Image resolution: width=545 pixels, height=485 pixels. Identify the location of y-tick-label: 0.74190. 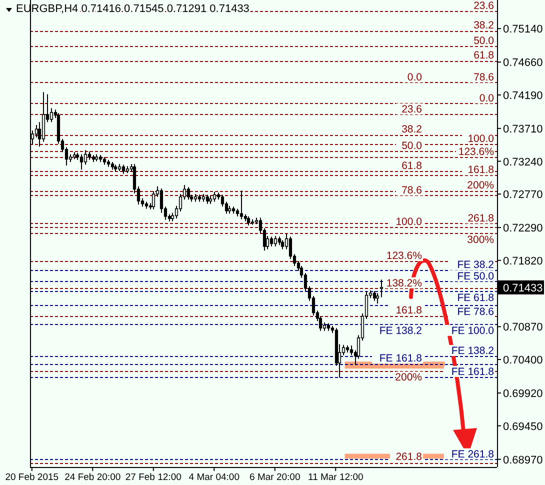
(523, 96).